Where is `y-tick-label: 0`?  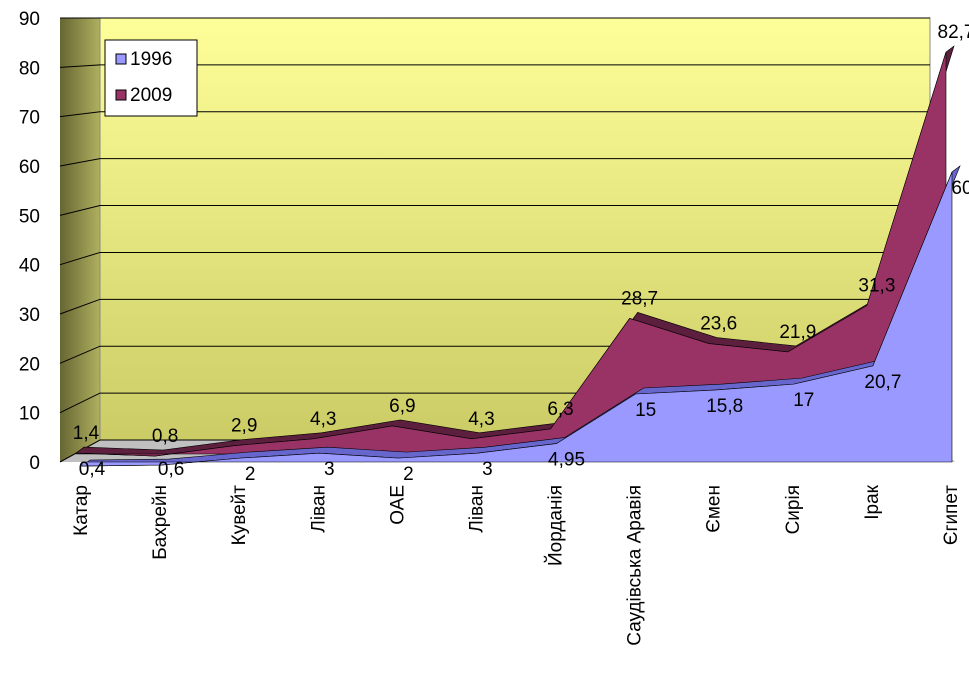 y-tick-label: 0 is located at coordinates (34, 463).